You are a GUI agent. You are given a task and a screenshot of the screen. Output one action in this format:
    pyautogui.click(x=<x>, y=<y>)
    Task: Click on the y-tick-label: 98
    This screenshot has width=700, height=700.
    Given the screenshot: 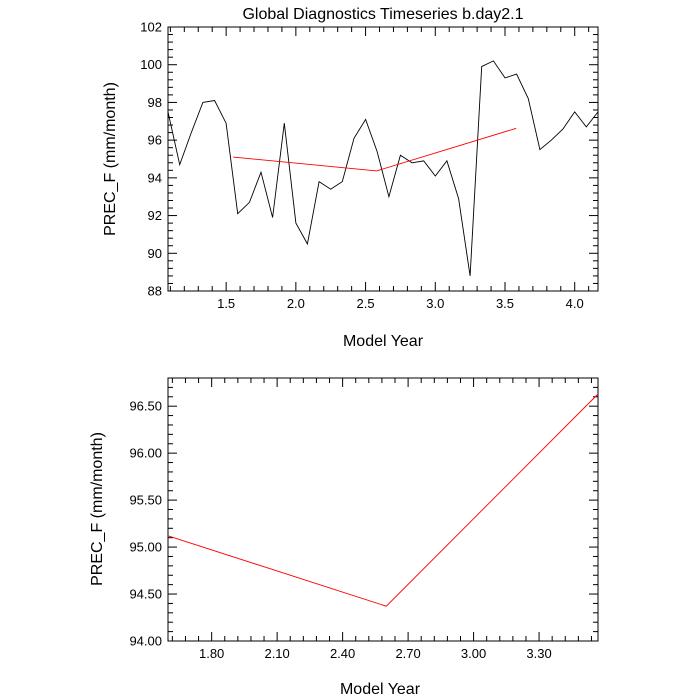 What is the action you would take?
    pyautogui.click(x=155, y=102)
    